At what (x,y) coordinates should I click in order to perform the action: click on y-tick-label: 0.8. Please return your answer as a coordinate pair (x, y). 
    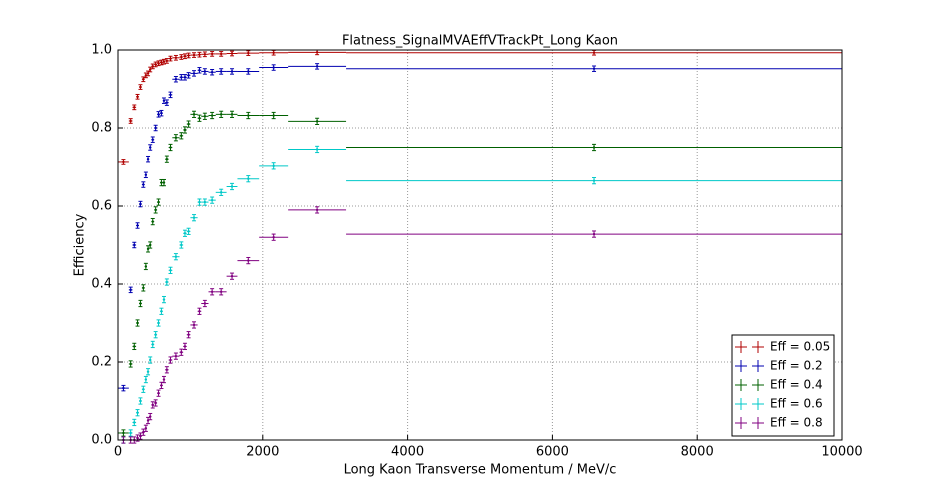
    Looking at the image, I should click on (101, 128).